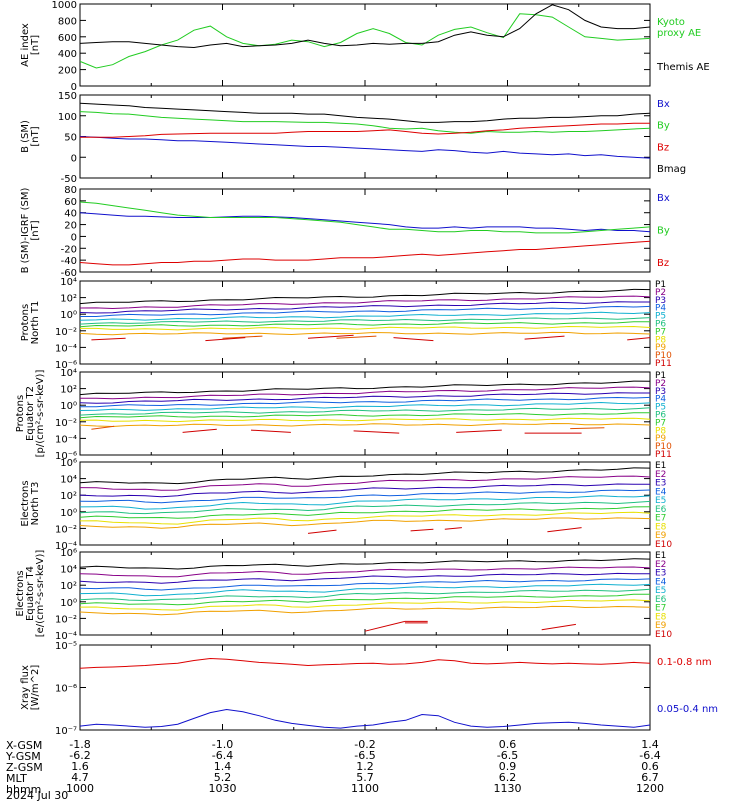 Image resolution: width=750 pixels, height=804 pixels. Describe the element at coordinates (66, 731) in the screenshot. I see `ytick-label-xray-0: 10⁻⁷` at that location.